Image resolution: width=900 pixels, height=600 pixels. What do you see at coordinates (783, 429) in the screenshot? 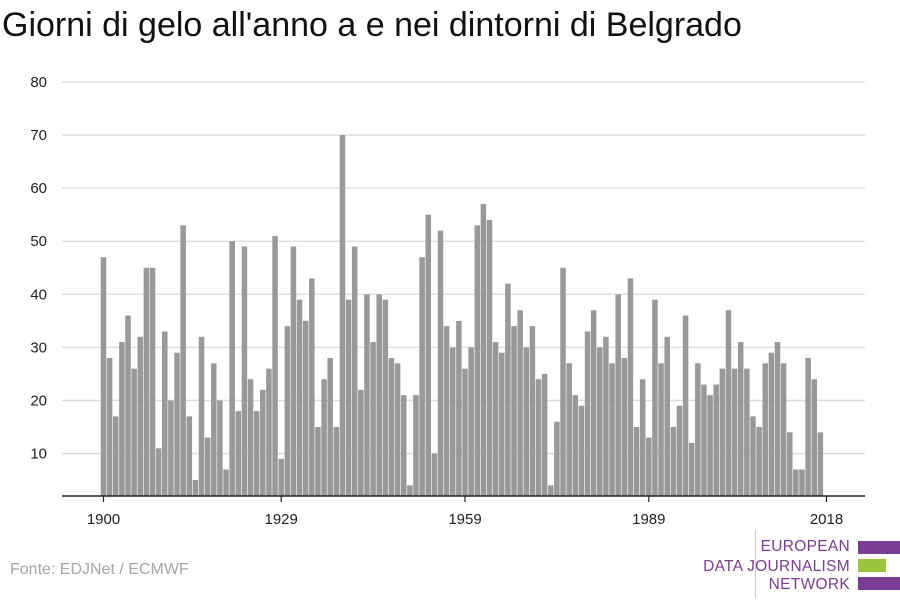
I see `bar-2011` at bounding box center [783, 429].